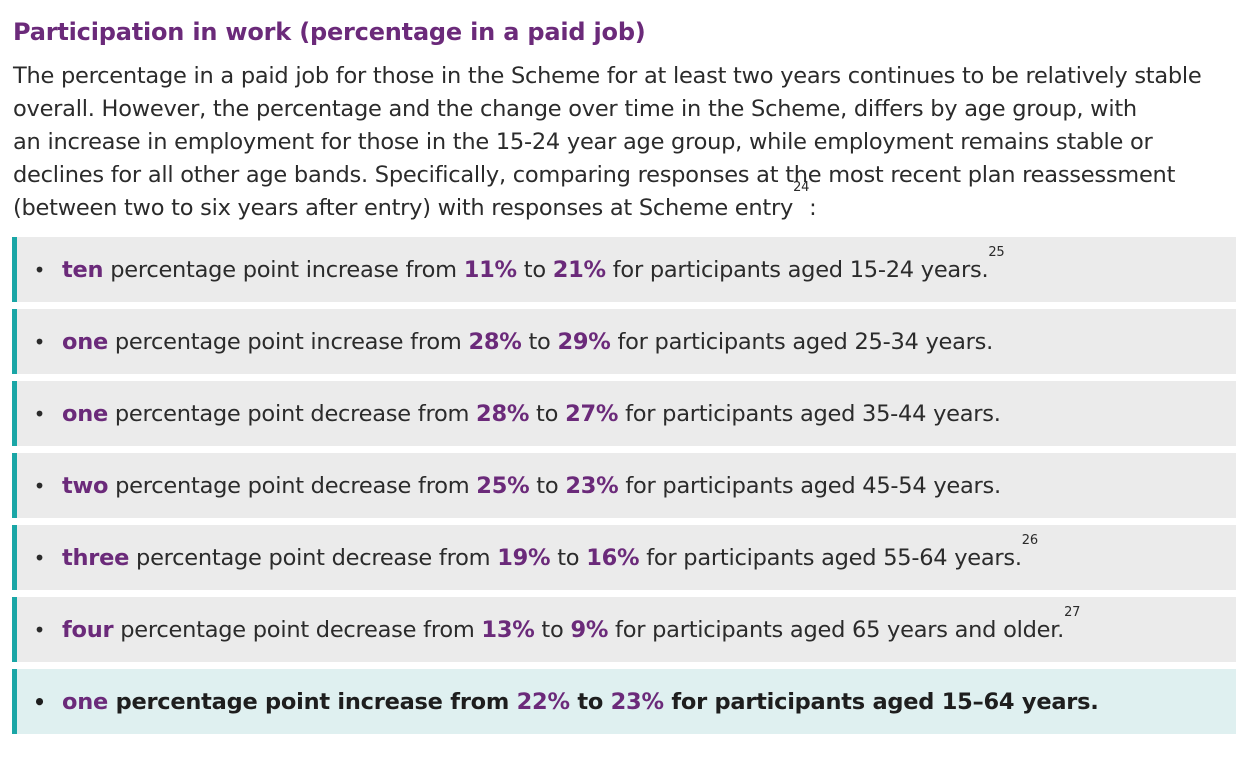 The image size is (1236, 758). I want to click on footnote-ref: 26, so click(1029, 540).